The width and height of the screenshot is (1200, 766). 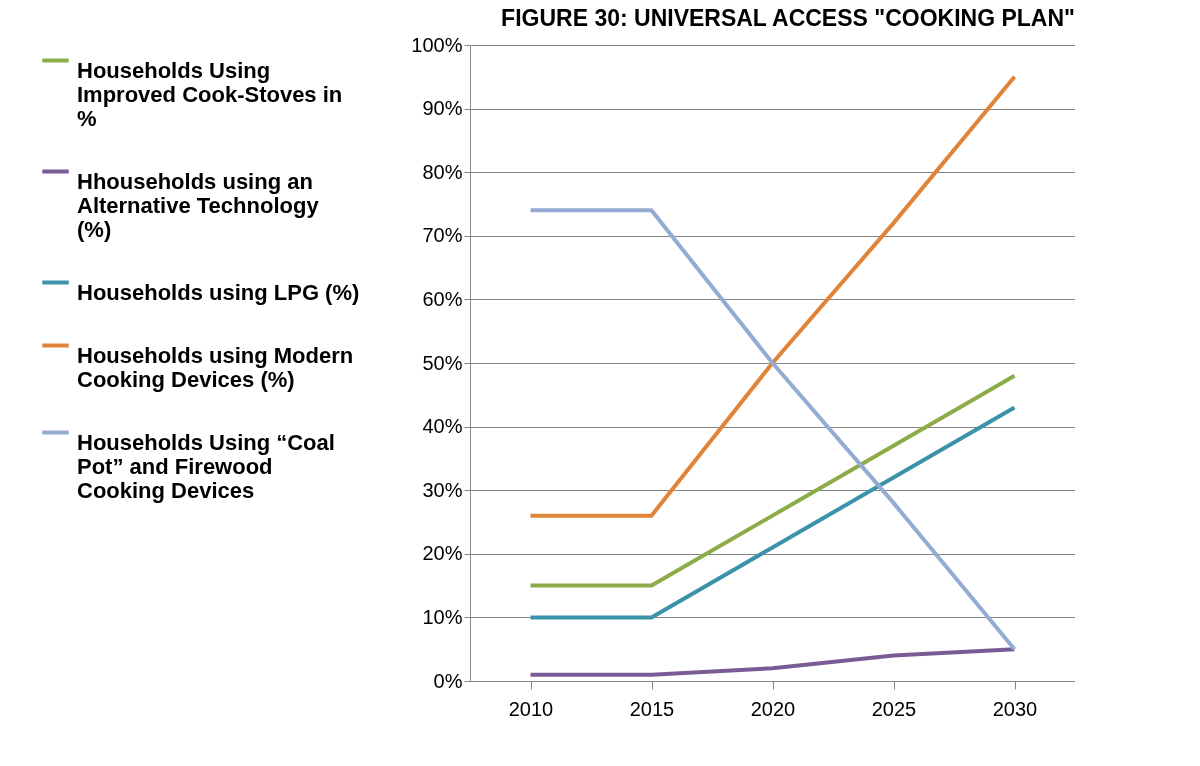 I want to click on x-tick-label: 2020, so click(x=773, y=708).